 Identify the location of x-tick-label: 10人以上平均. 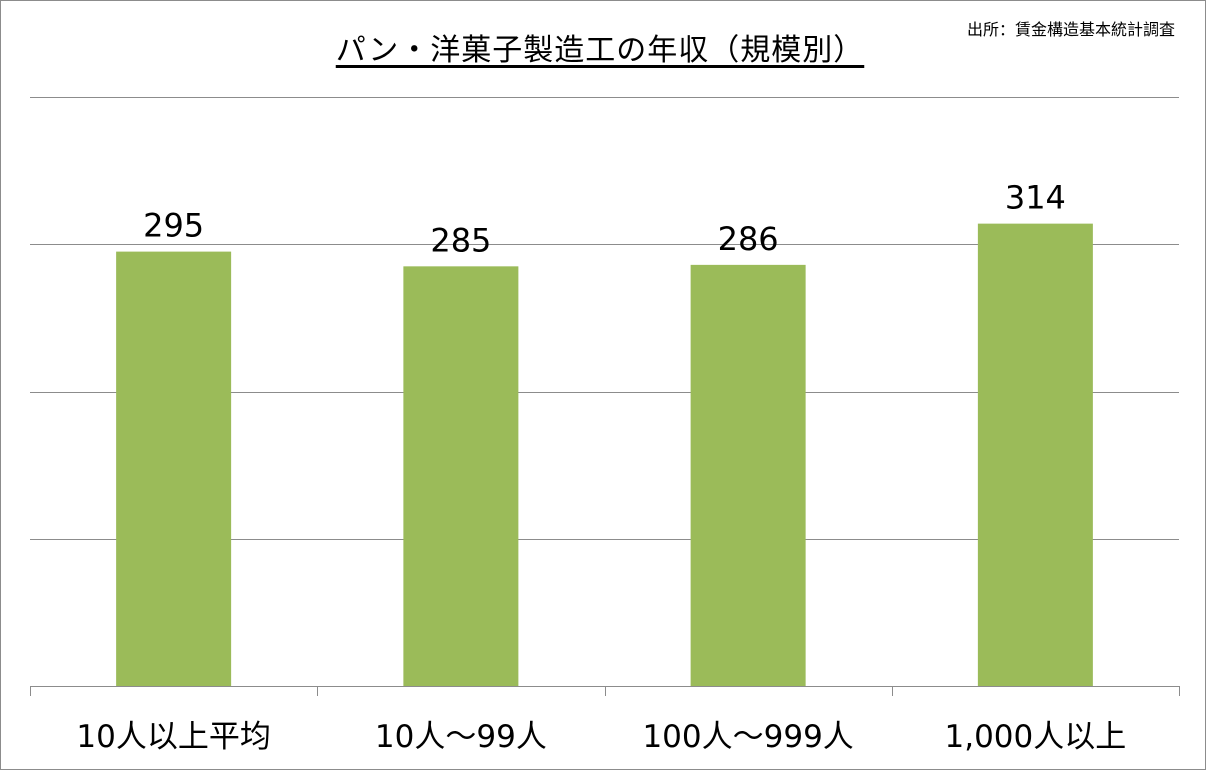
(173, 737).